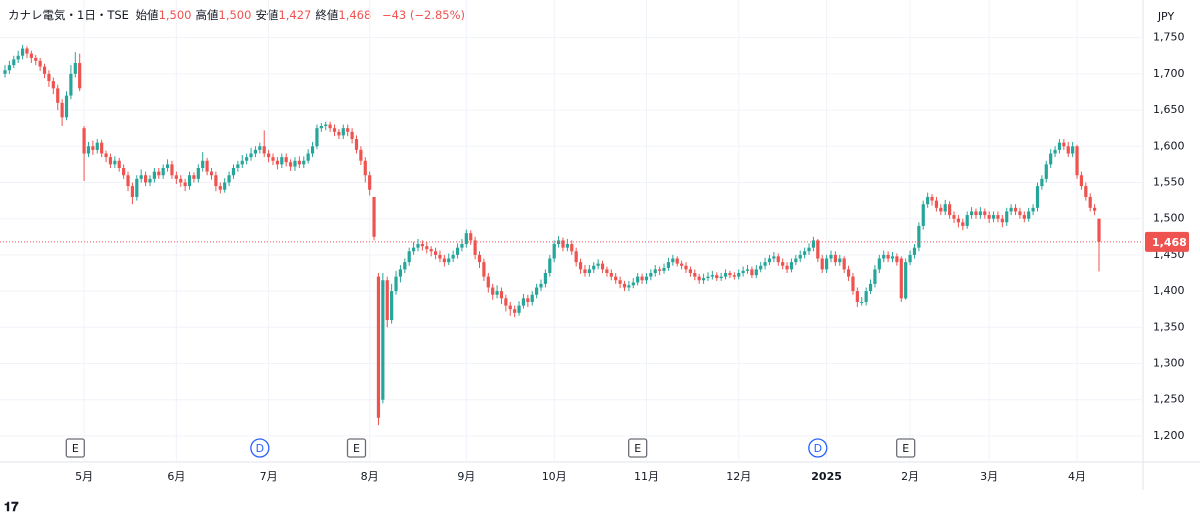  Describe the element at coordinates (269, 476) in the screenshot. I see `x-tick-label: 7月` at that location.